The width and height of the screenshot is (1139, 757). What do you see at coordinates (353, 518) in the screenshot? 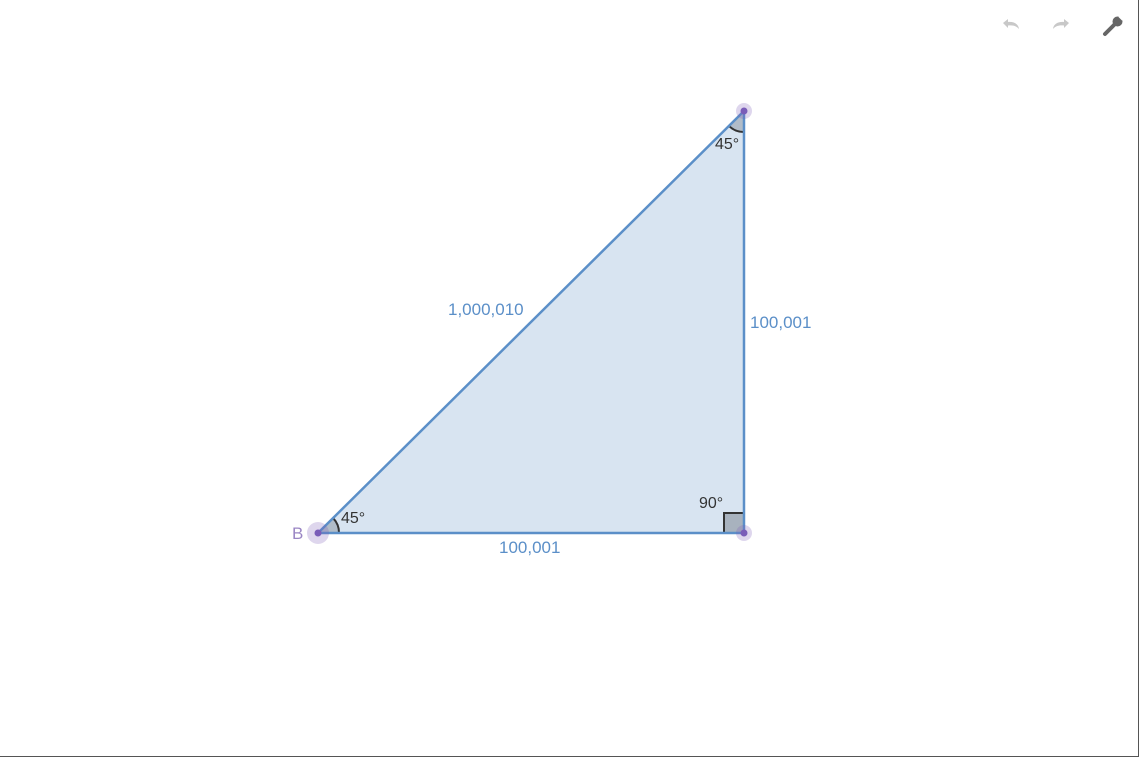
I see `angle-b-label: 45°` at bounding box center [353, 518].